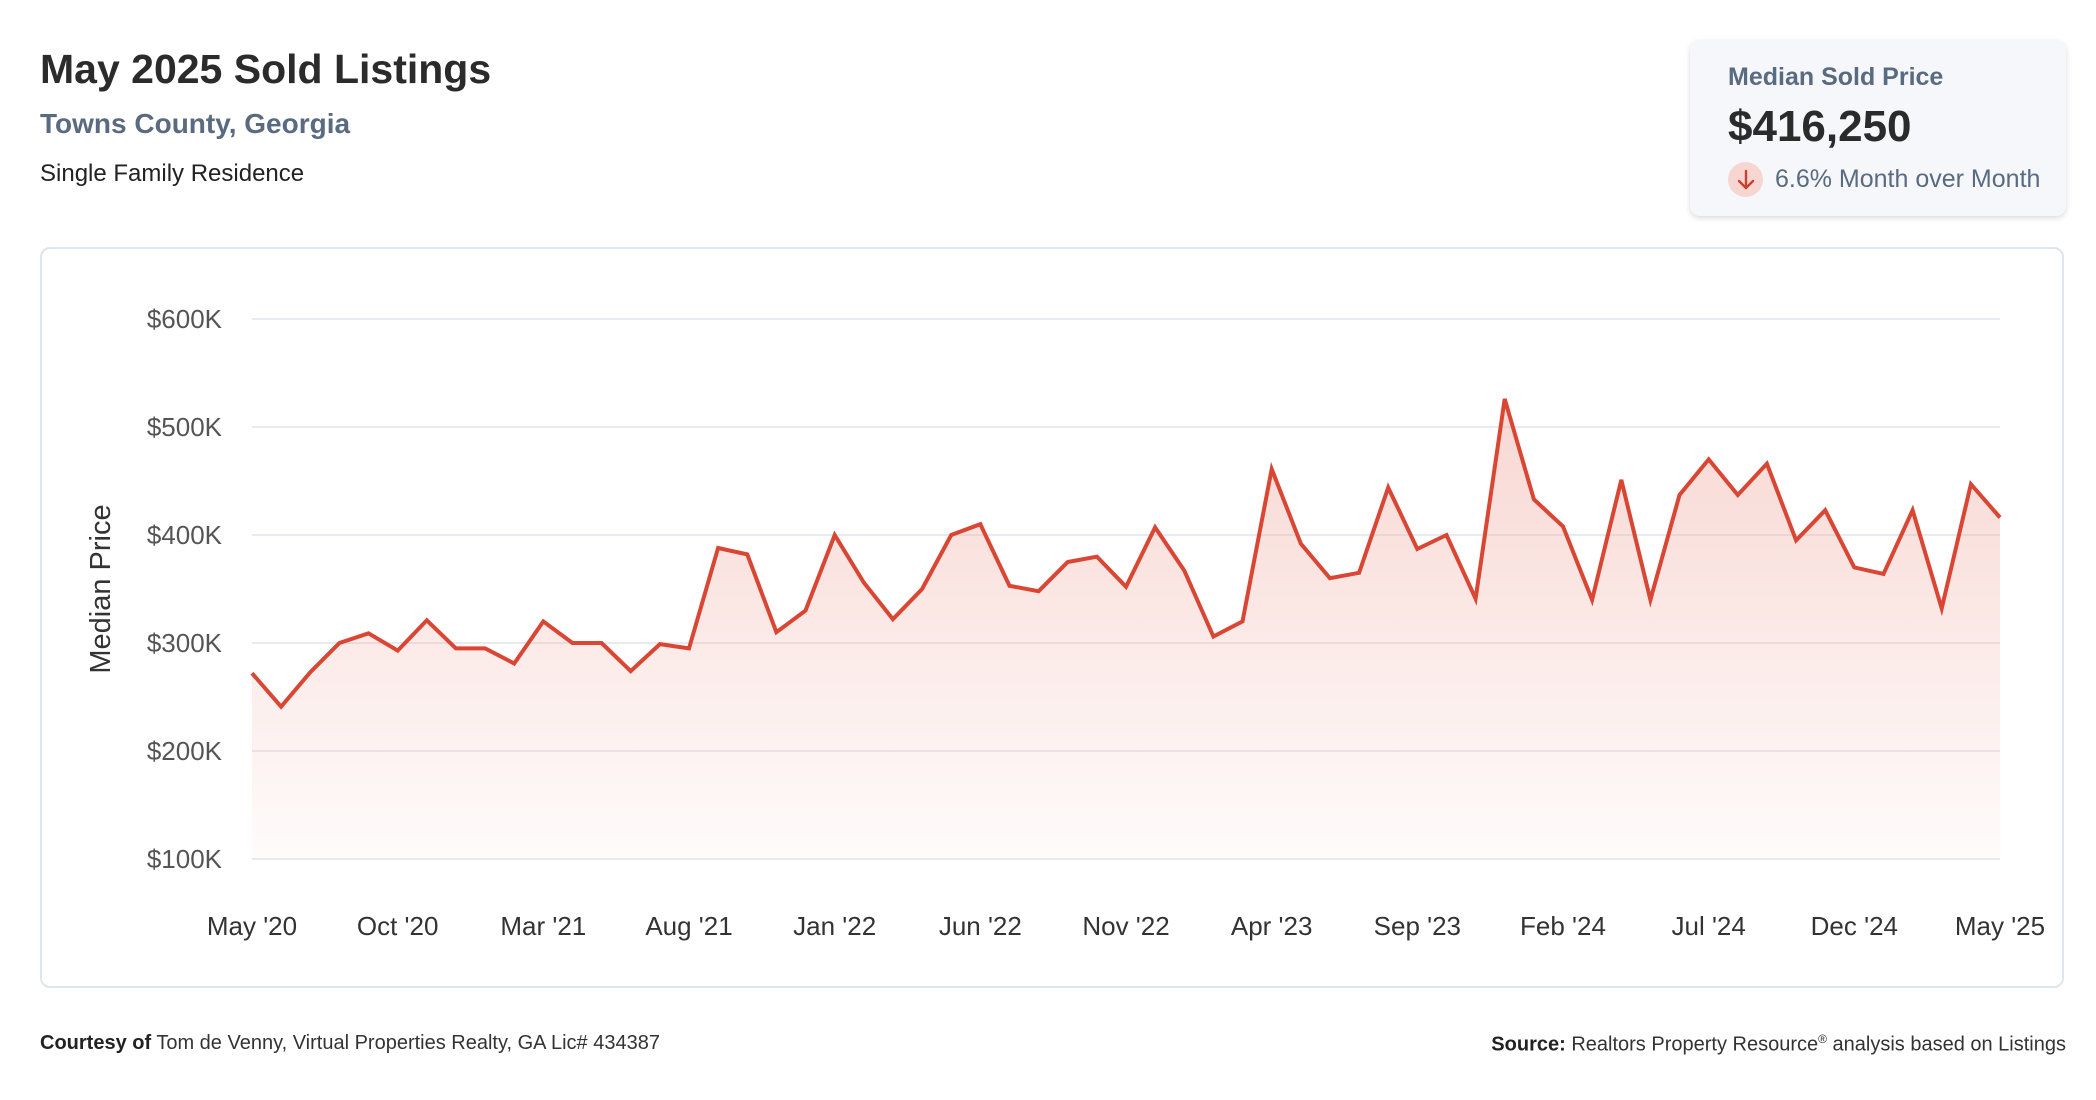  I want to click on x-tick-label: Mar '21, so click(543, 926).